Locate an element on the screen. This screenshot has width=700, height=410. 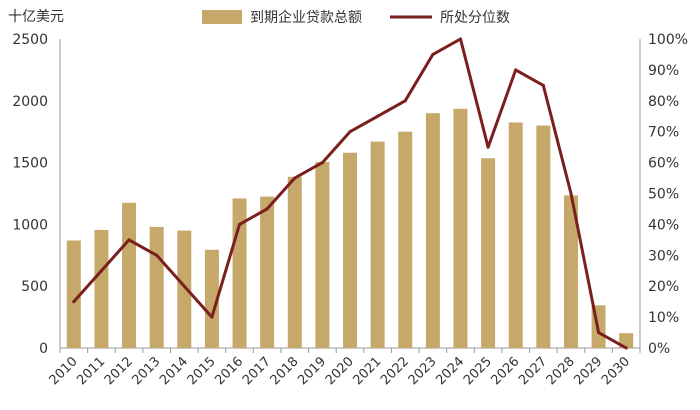
bar-2026 is located at coordinates (515, 235).